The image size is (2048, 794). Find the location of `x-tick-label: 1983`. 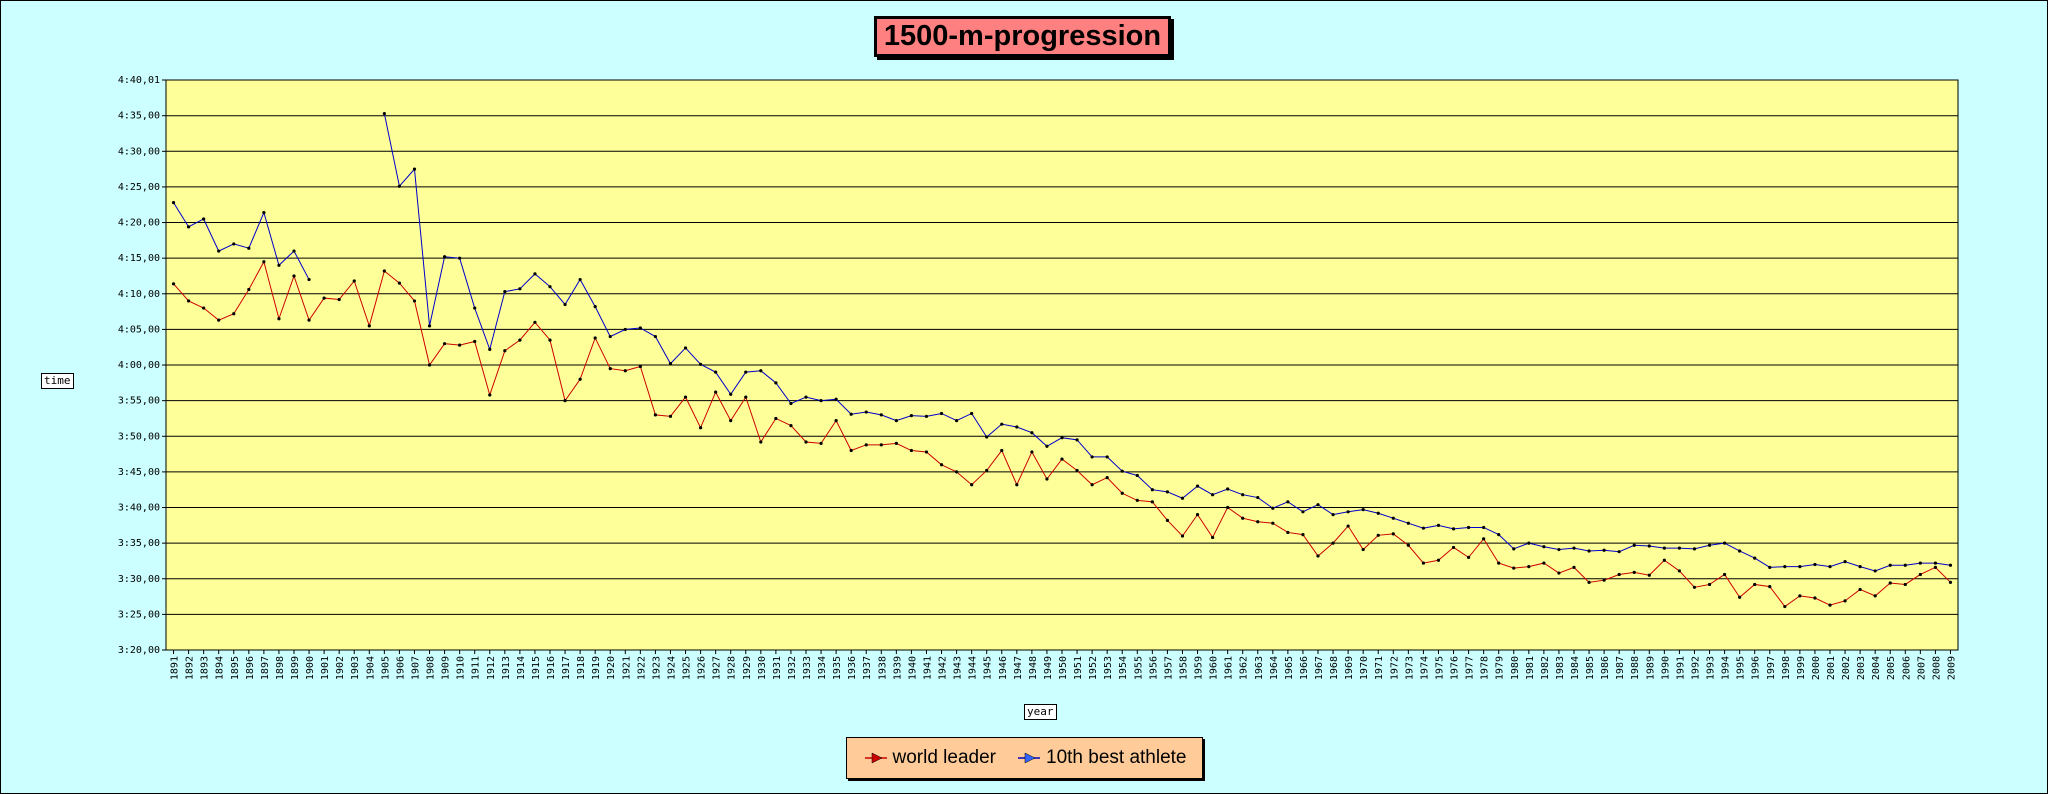

x-tick-label: 1983 is located at coordinates (1560, 668).